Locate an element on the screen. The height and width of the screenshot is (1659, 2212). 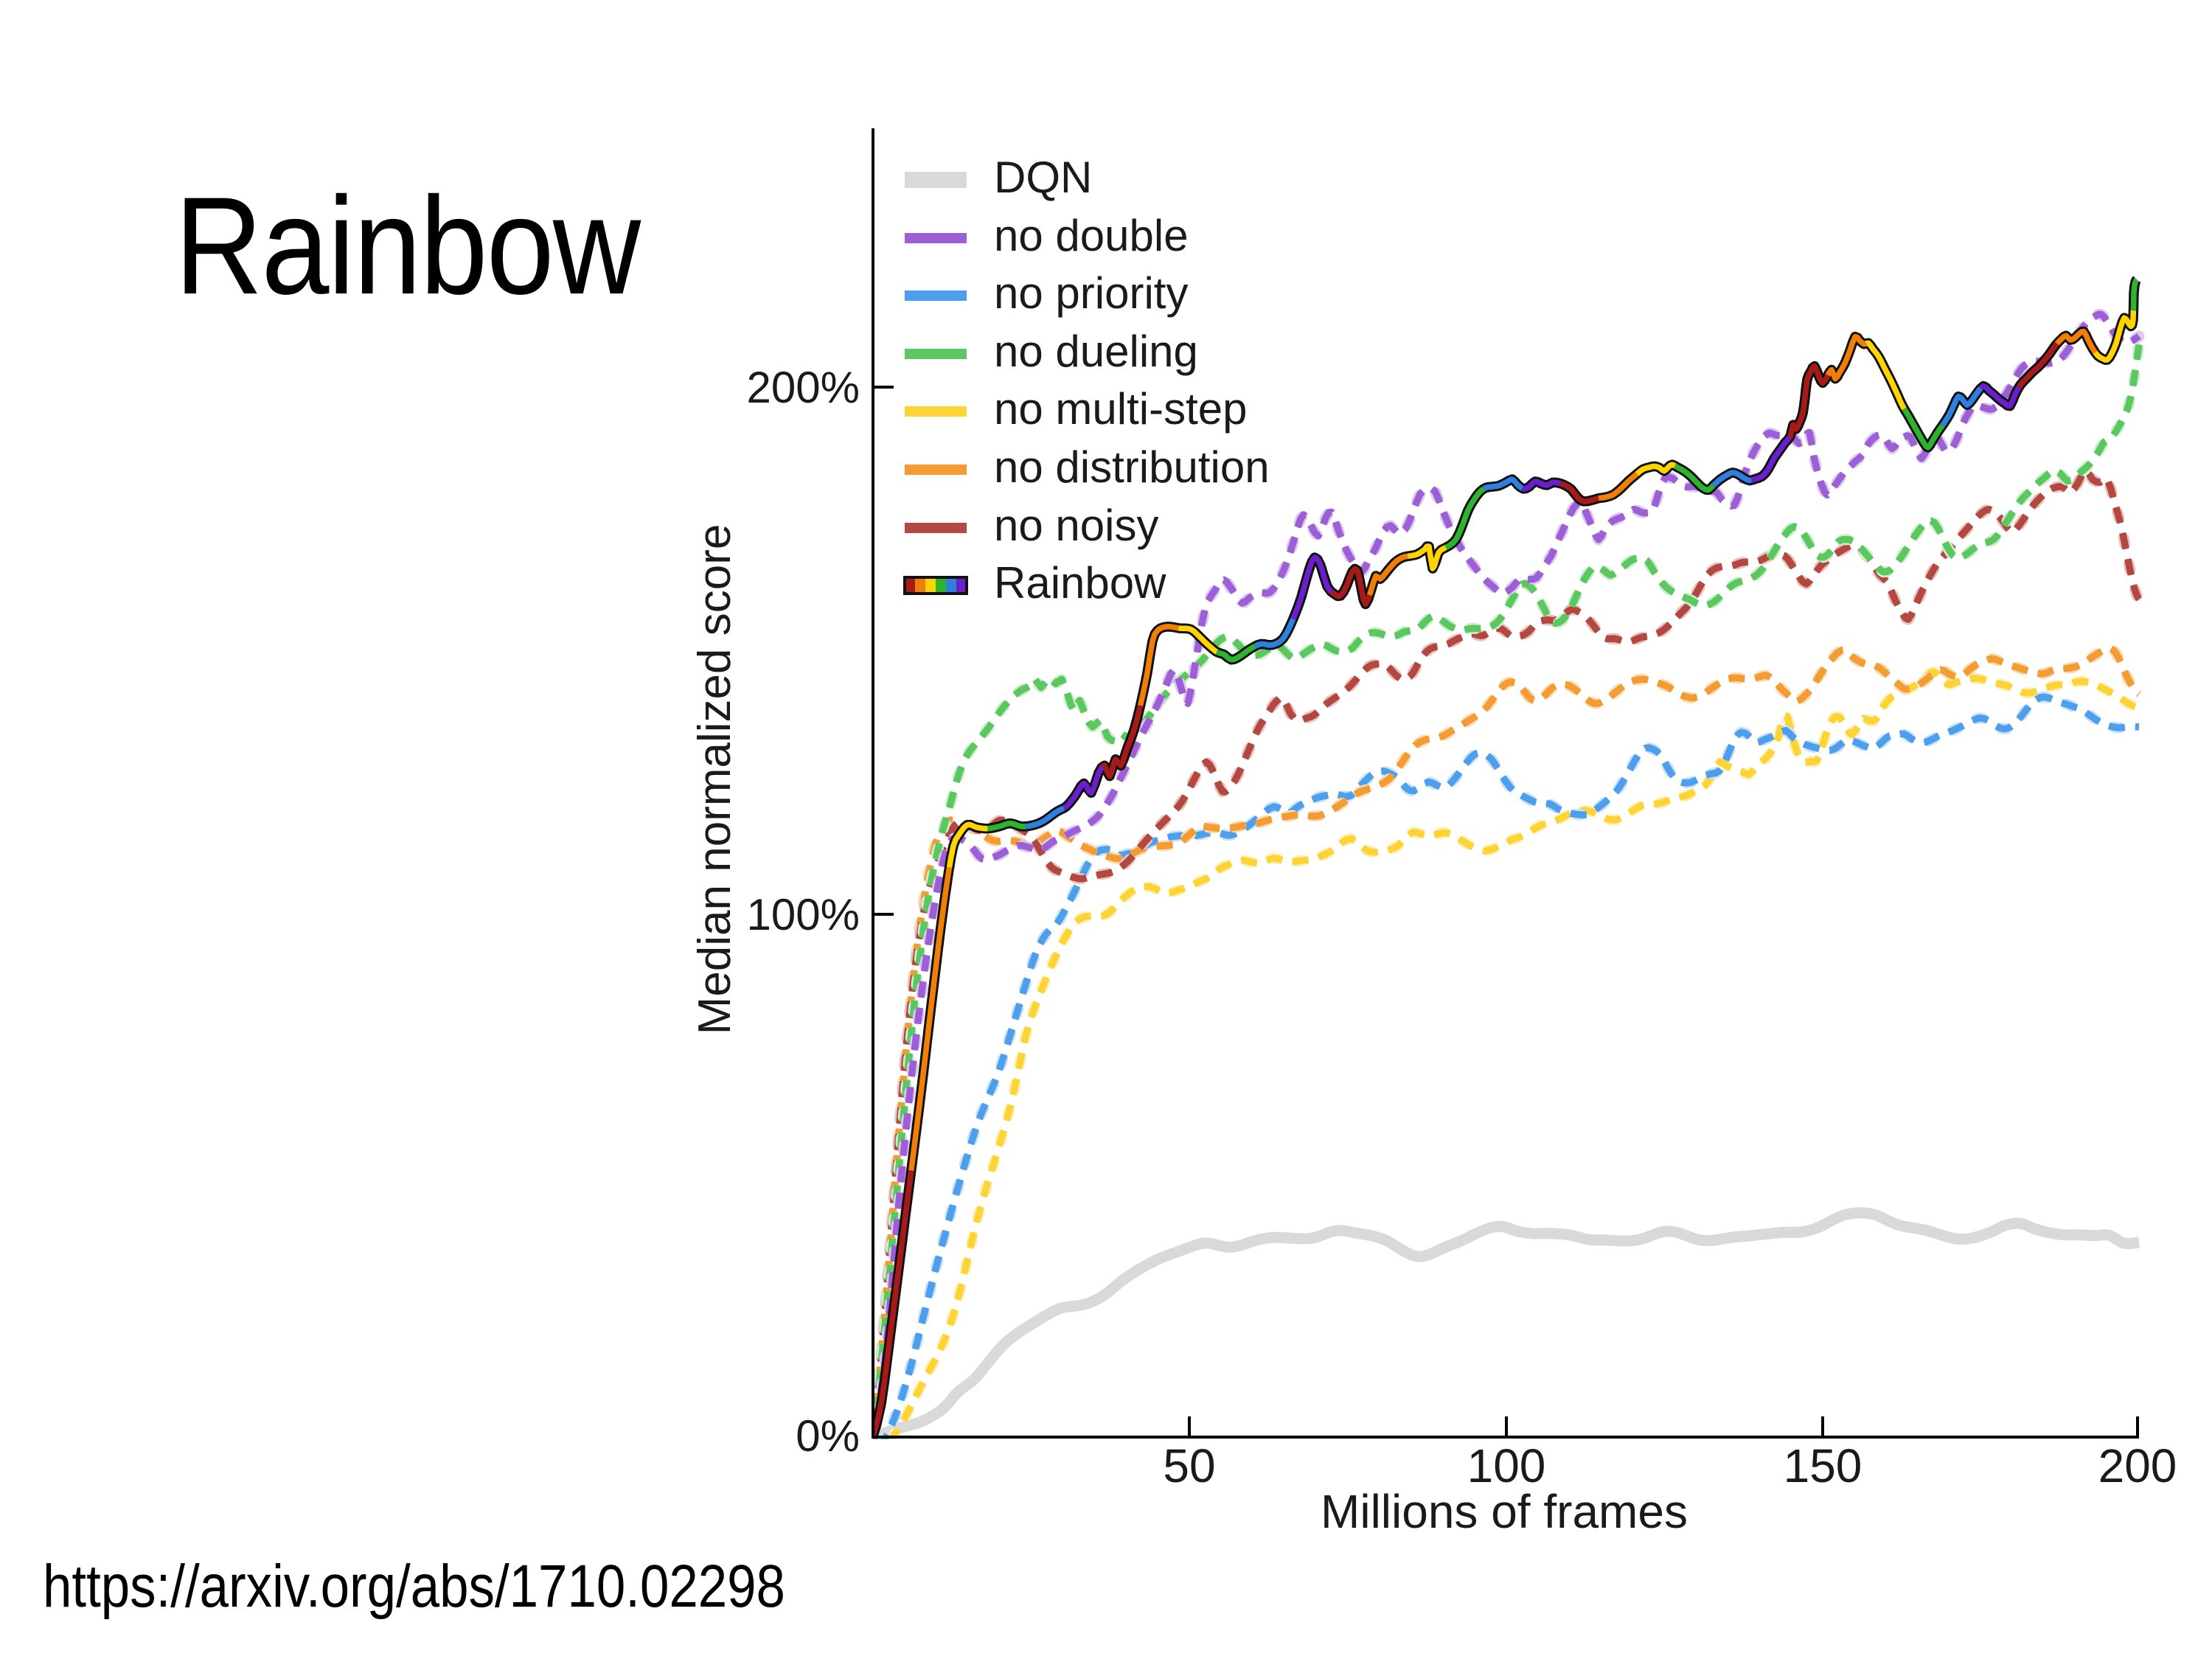
svg-text: no priority is located at coordinates (1091, 293).